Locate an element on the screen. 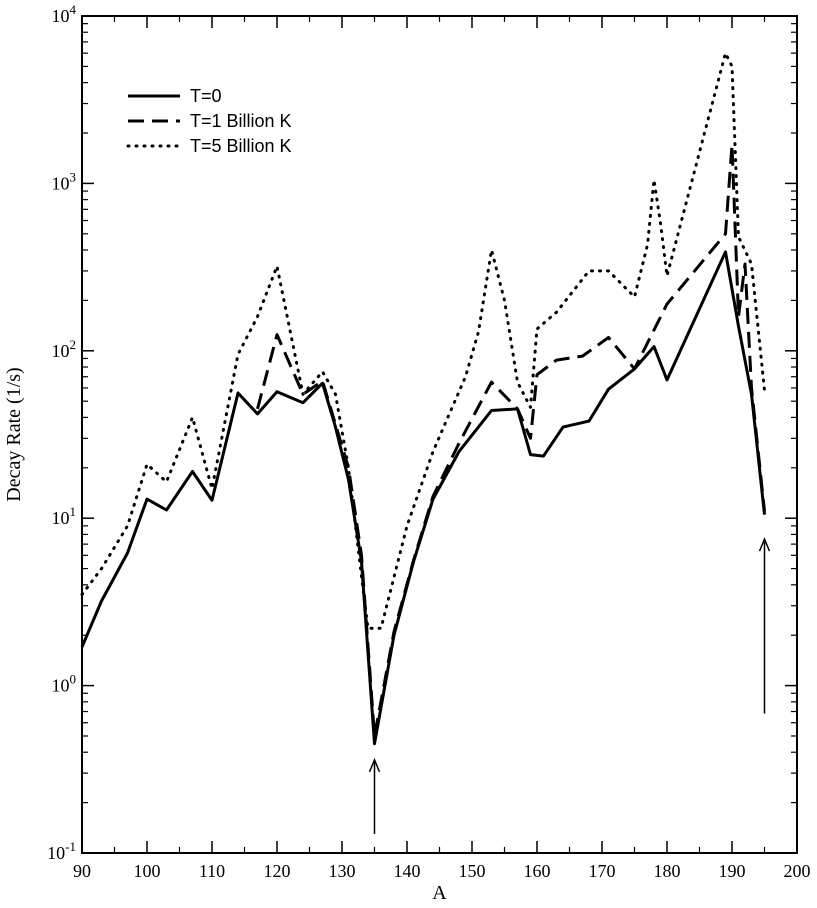 This screenshot has height=908, width=817. y-tick-label: 10⁰ is located at coordinates (64, 684).